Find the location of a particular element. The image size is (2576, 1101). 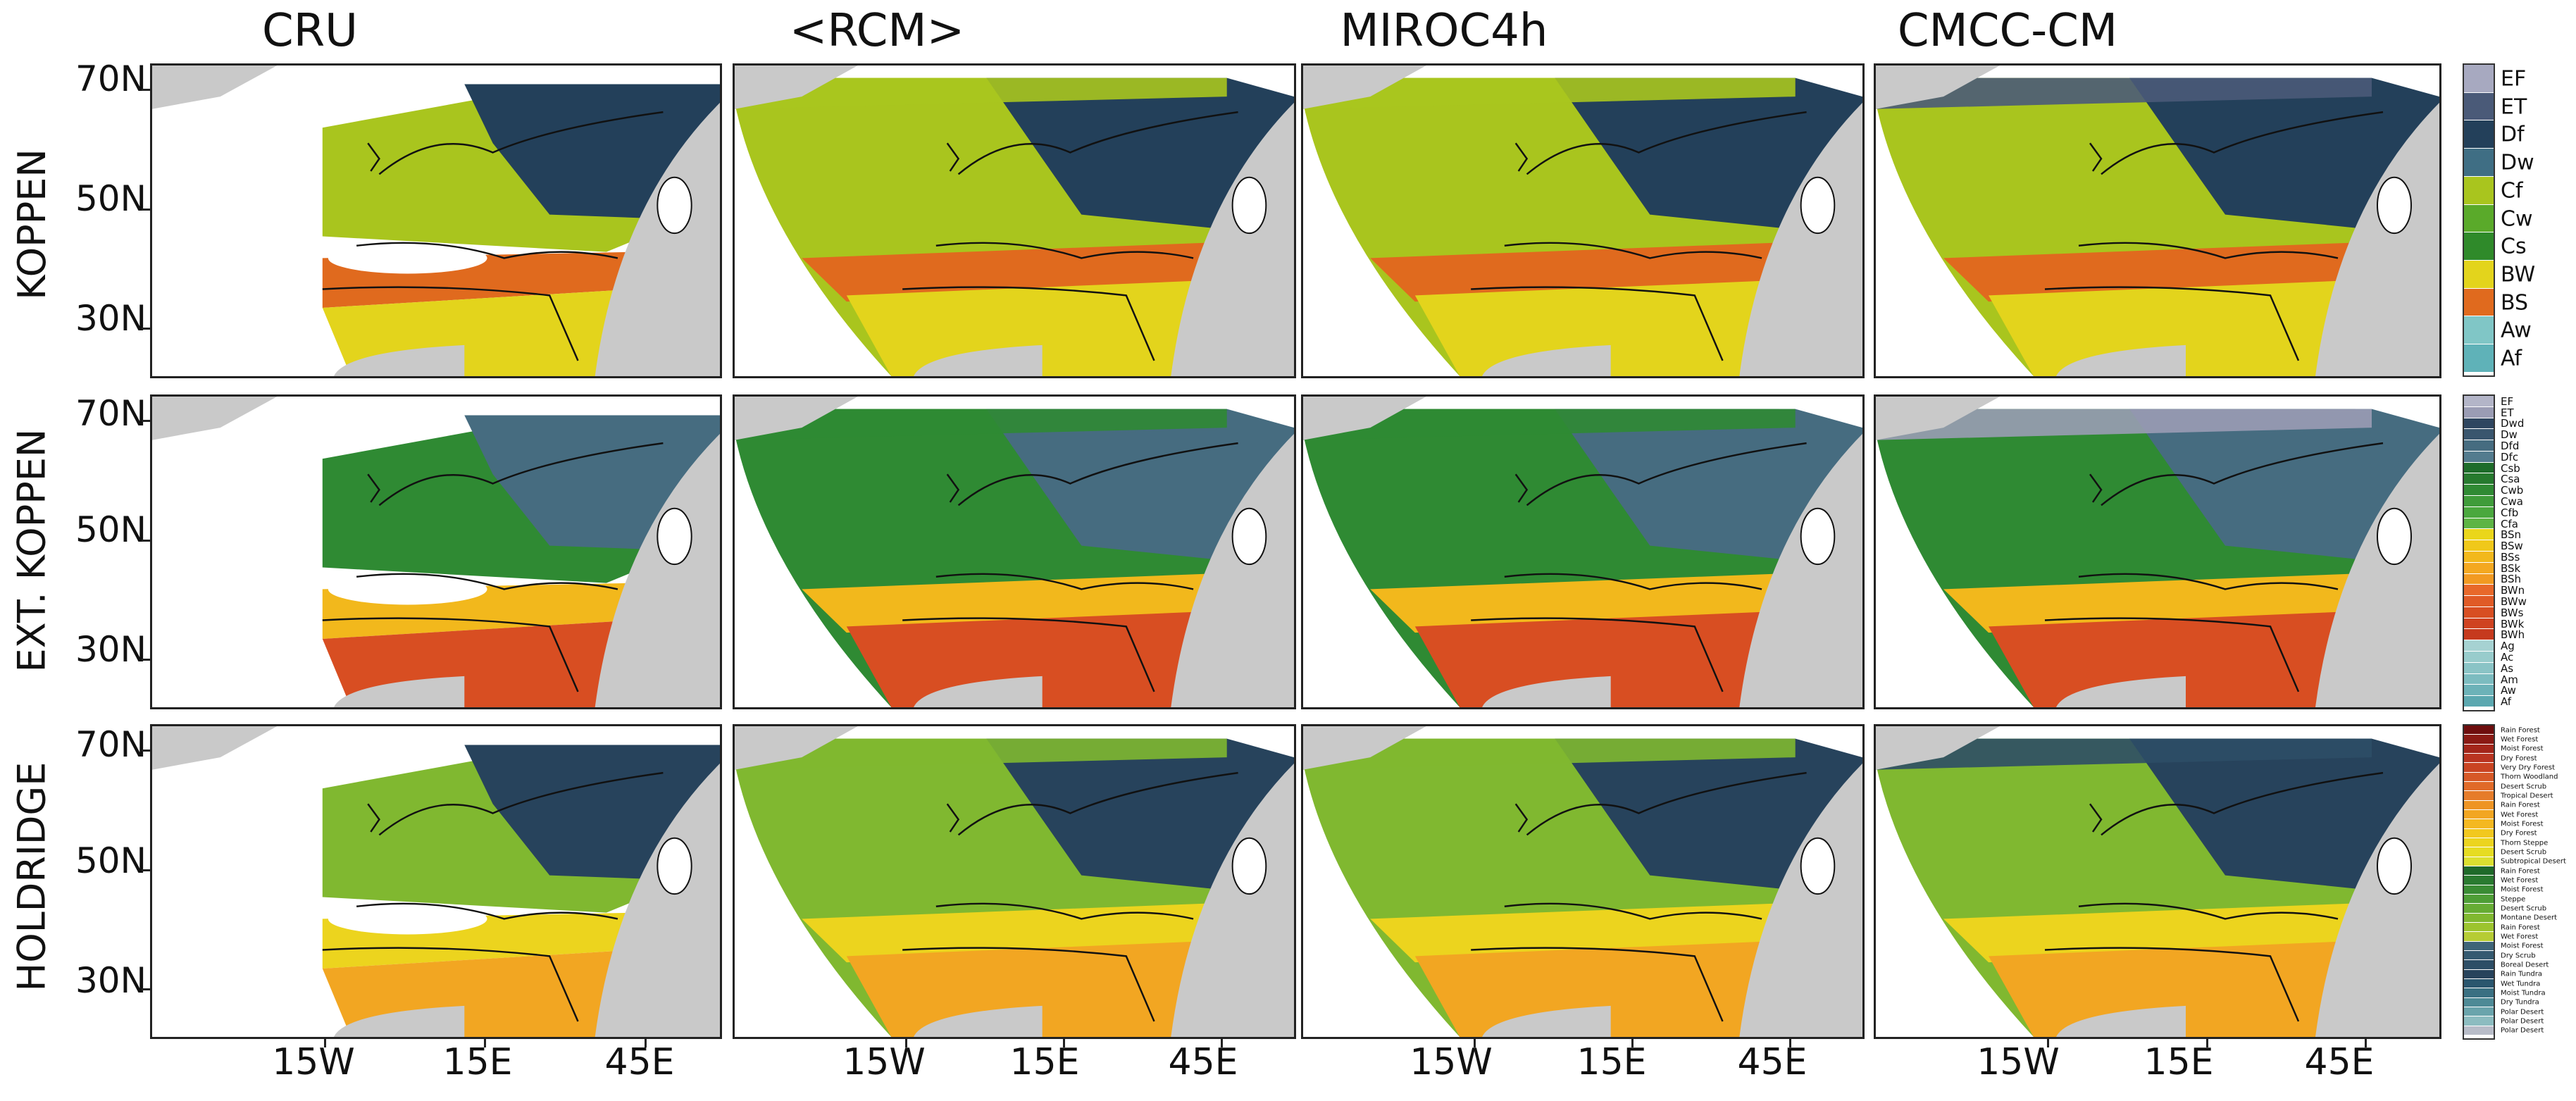

lat-label-50n-row3: 50N is located at coordinates (111, 860).